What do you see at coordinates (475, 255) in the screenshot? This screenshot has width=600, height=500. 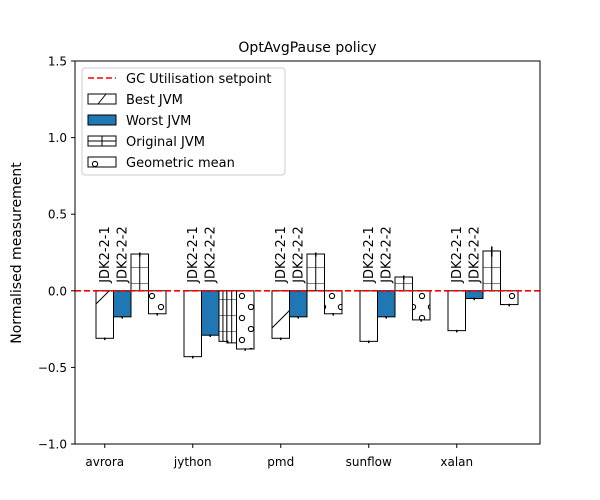 I see `bar-annotation-xalan-2: JDK2-2-2` at bounding box center [475, 255].